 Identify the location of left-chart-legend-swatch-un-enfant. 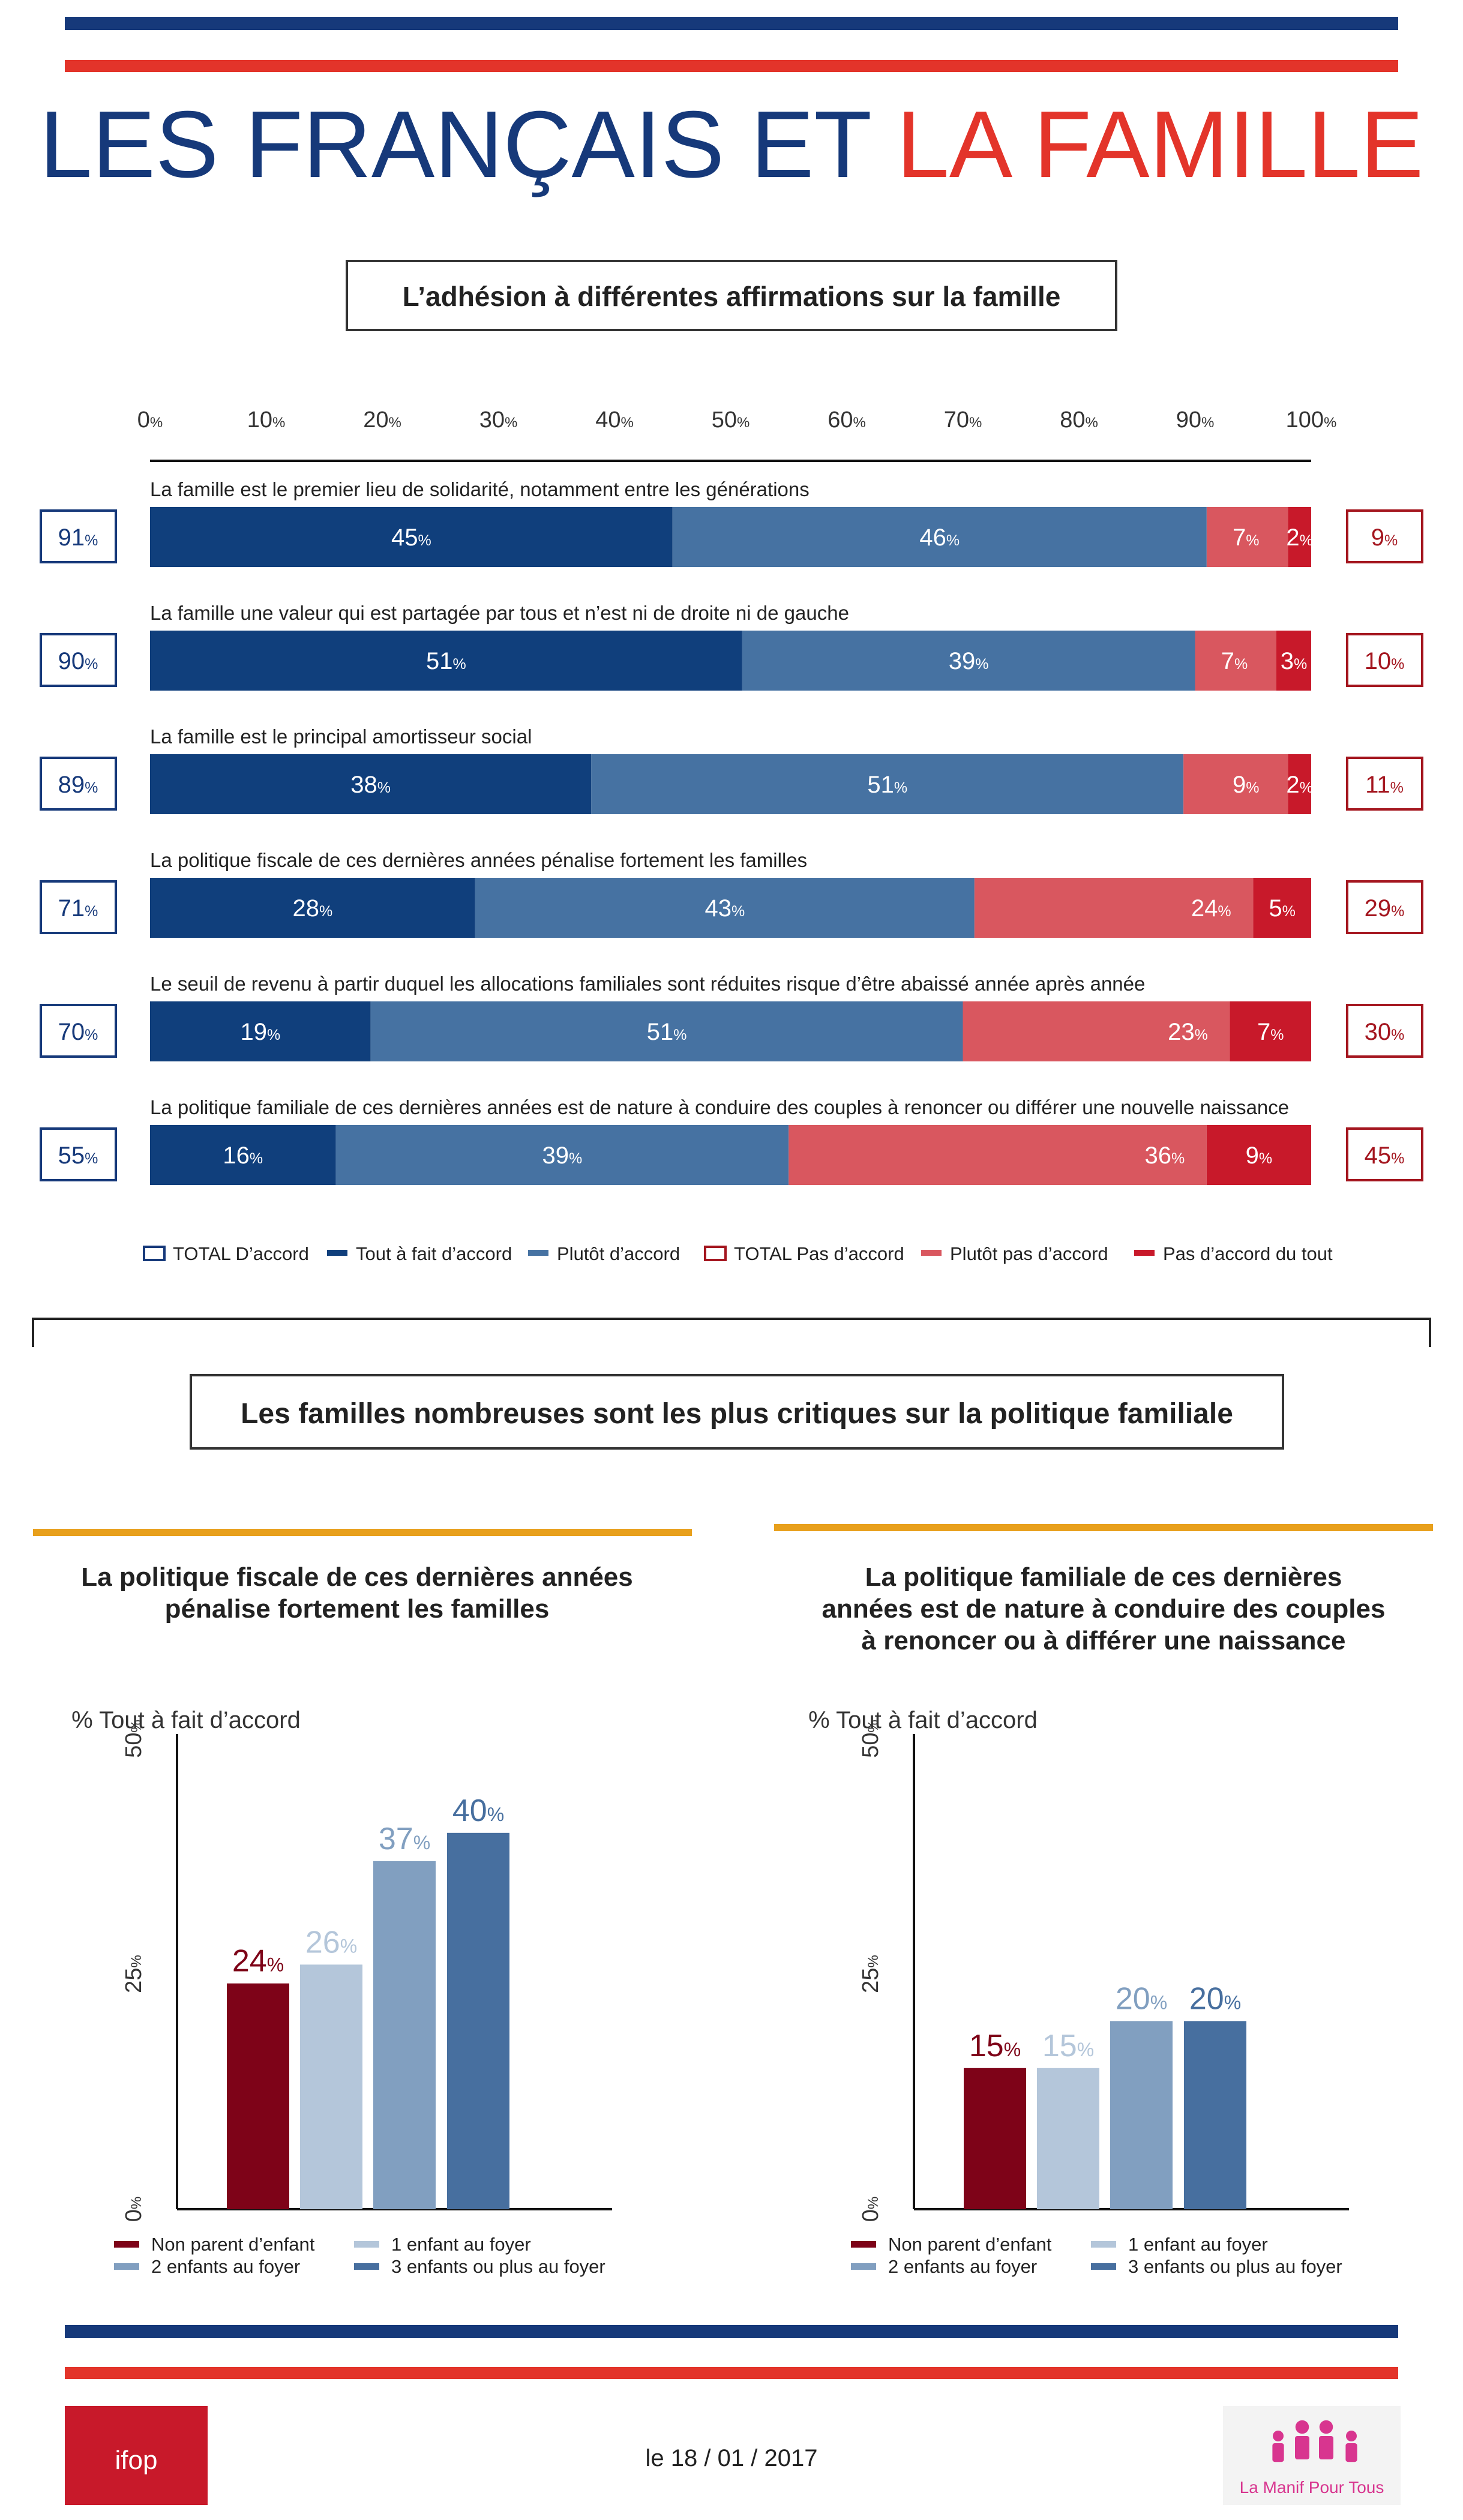
(366, 2244).